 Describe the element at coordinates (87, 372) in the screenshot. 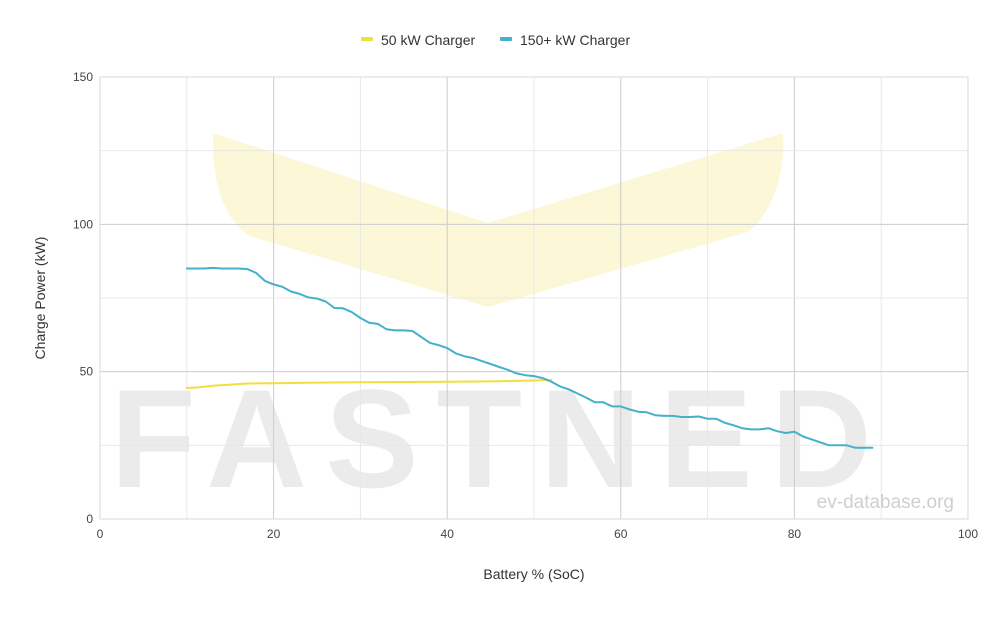

I see `y-tick-label: 50` at that location.